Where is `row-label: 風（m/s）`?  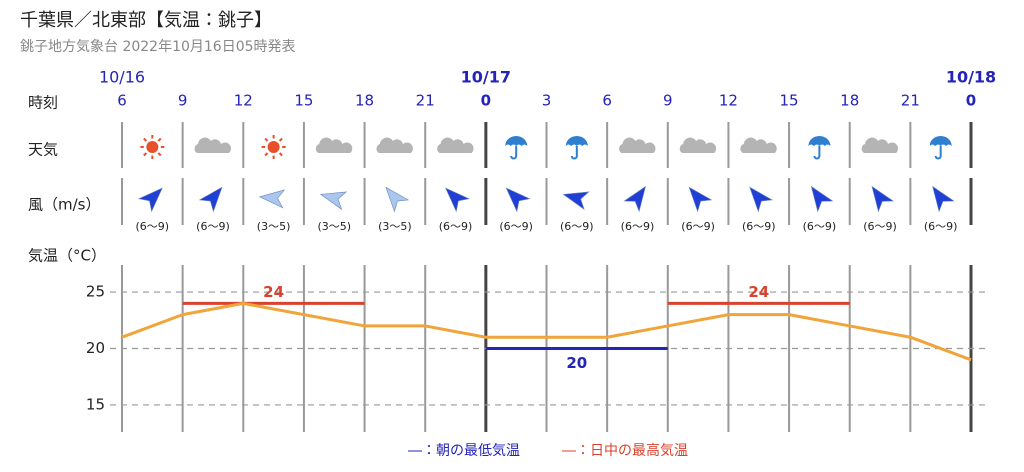 row-label: 風（m/s） is located at coordinates (64, 205).